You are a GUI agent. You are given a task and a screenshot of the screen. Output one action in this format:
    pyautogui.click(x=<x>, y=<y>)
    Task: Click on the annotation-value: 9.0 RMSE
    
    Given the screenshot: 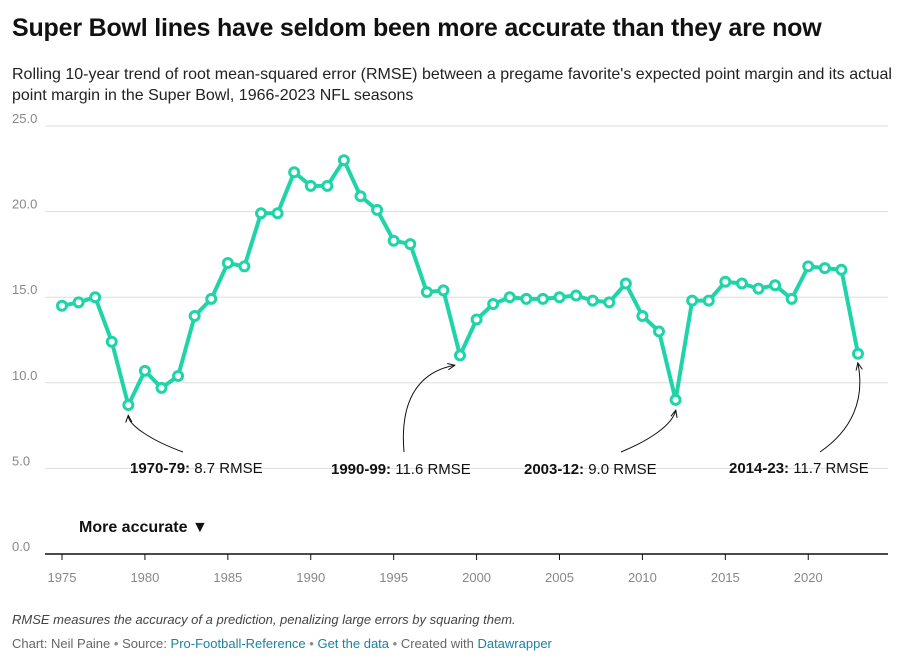 What is the action you would take?
    pyautogui.click(x=622, y=469)
    